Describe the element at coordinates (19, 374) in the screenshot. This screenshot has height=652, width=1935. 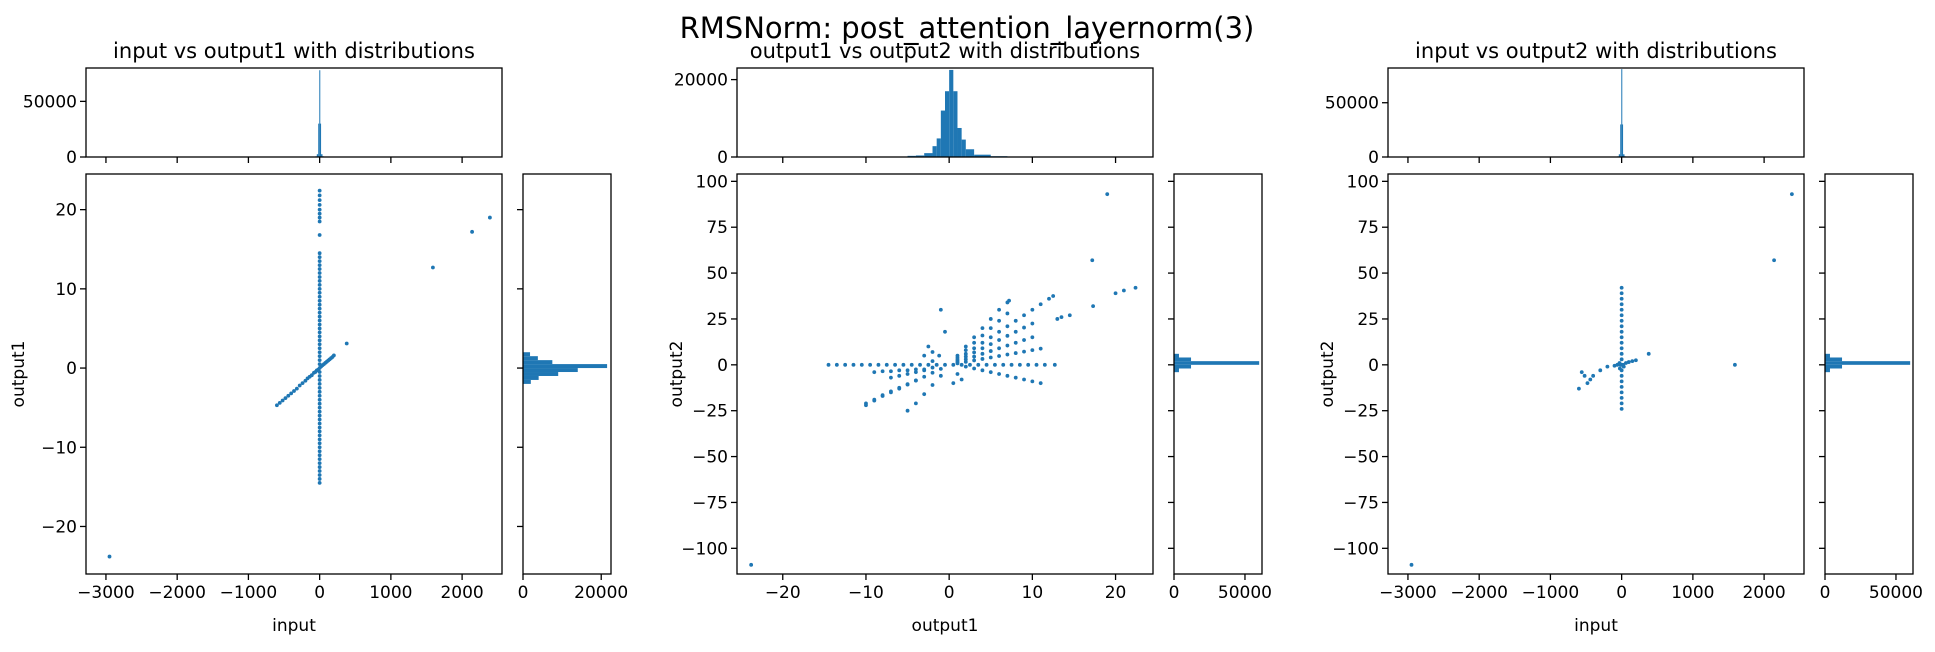
I see `y-axis-label: output1` at that location.